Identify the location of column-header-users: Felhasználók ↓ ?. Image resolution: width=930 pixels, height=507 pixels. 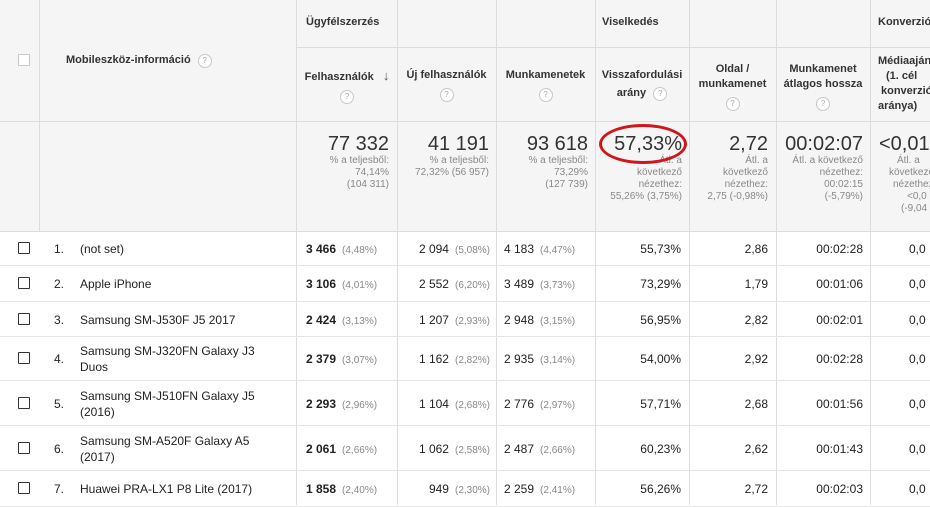
(347, 86).